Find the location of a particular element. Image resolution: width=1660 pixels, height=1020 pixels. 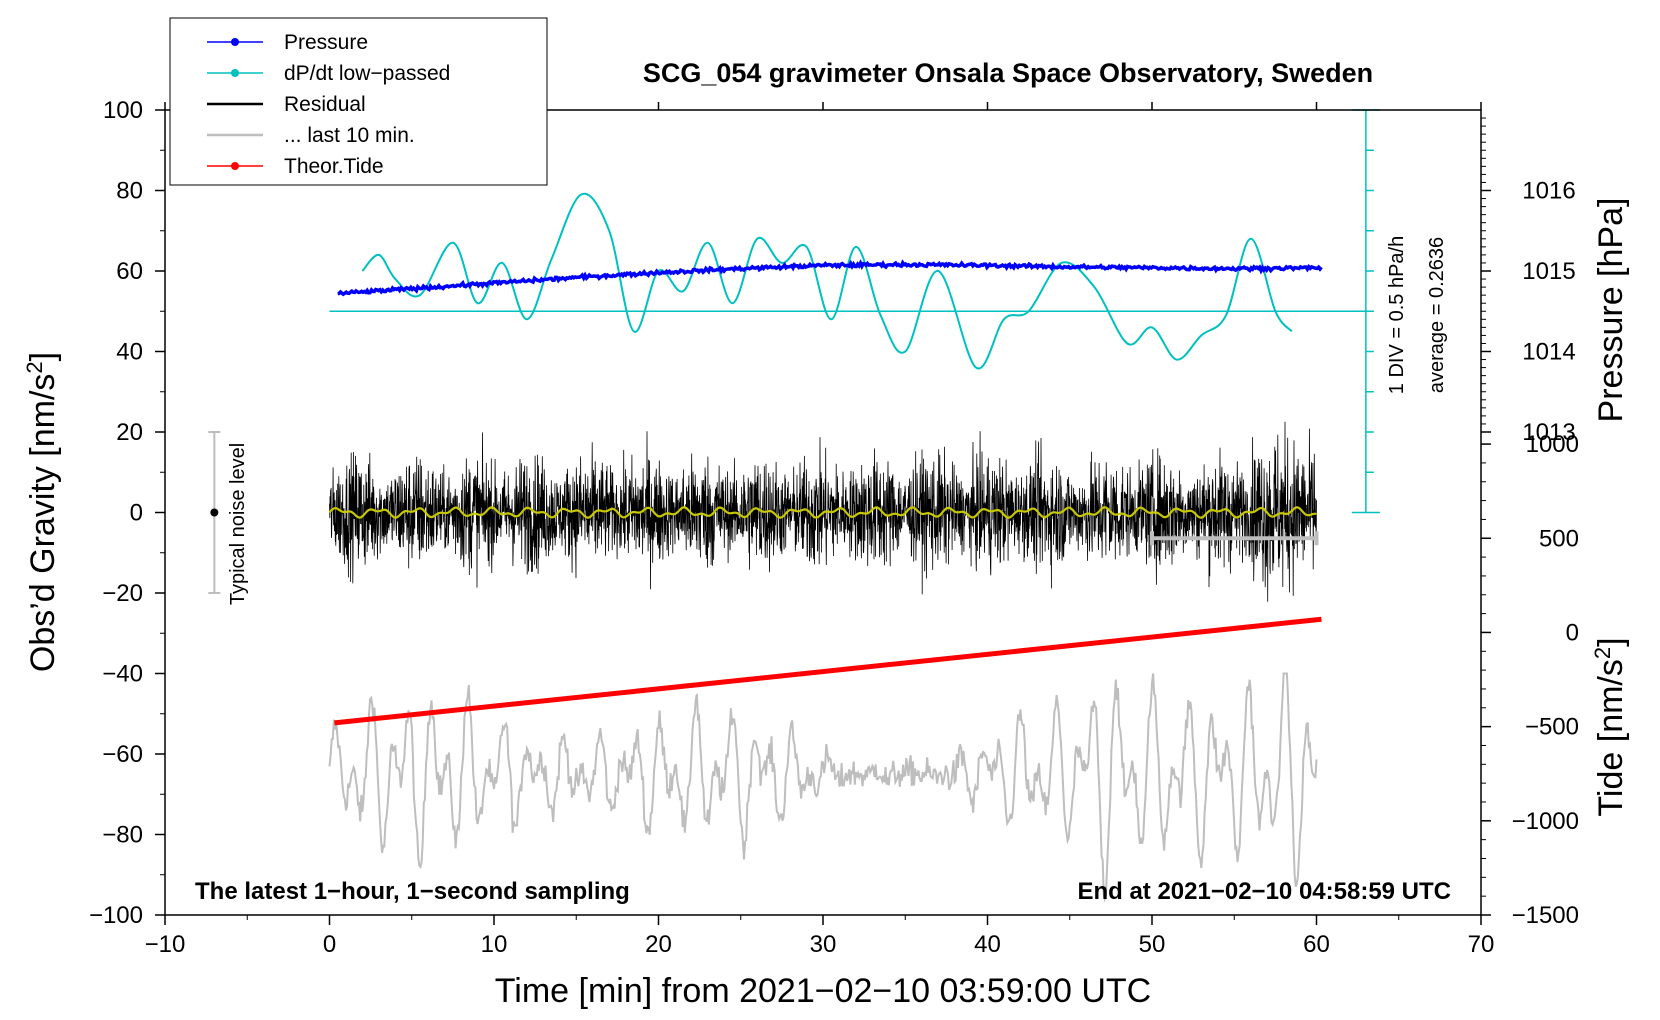

noise-bar is located at coordinates (214, 512).